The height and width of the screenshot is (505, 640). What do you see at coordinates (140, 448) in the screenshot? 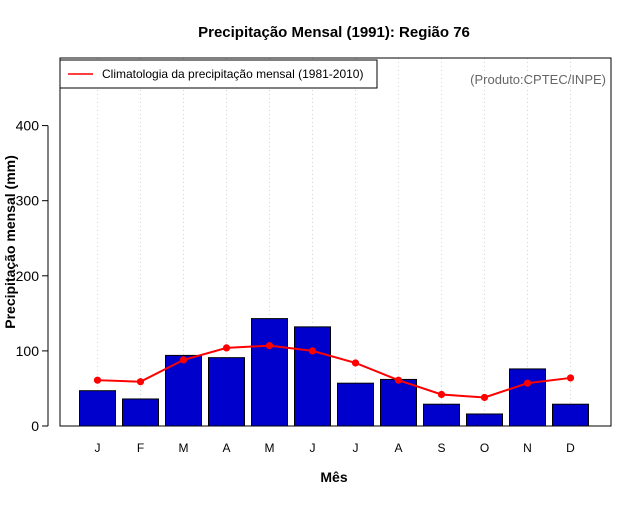
I see `x-tick-label: F` at bounding box center [140, 448].